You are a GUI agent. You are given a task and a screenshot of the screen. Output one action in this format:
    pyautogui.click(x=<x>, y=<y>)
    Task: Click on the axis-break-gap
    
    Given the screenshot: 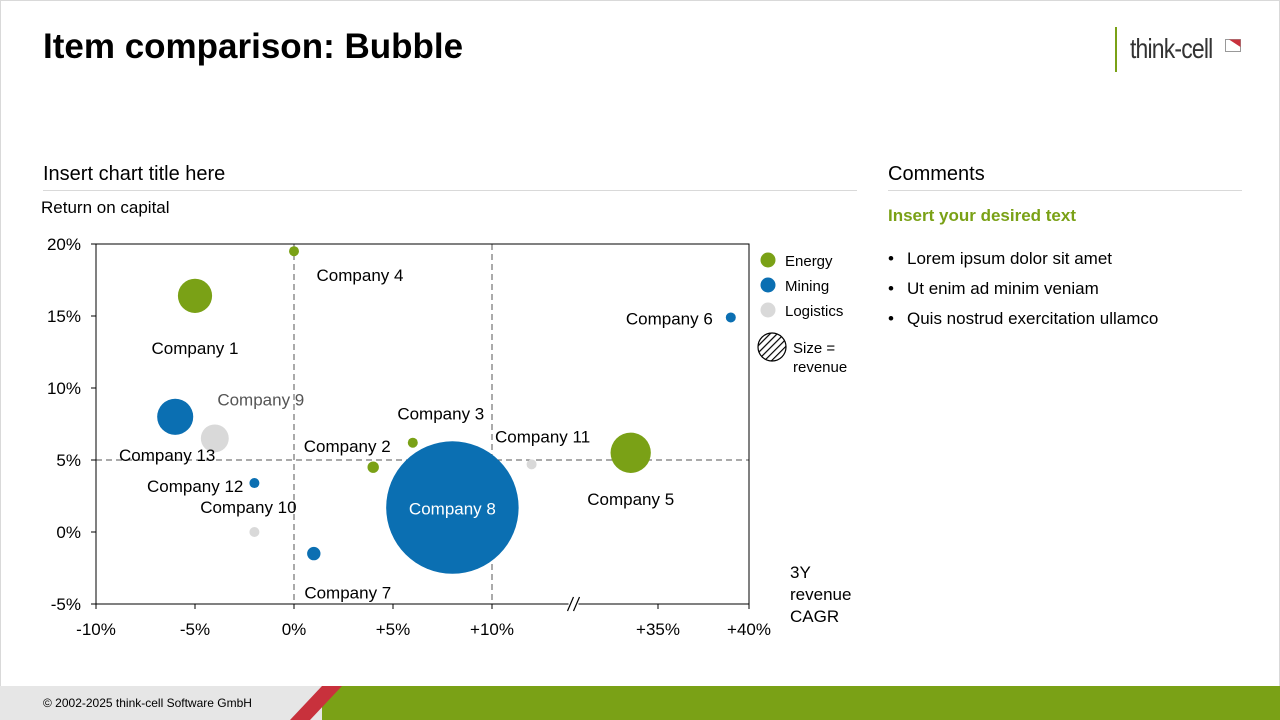 What is the action you would take?
    pyautogui.click(x=573, y=604)
    